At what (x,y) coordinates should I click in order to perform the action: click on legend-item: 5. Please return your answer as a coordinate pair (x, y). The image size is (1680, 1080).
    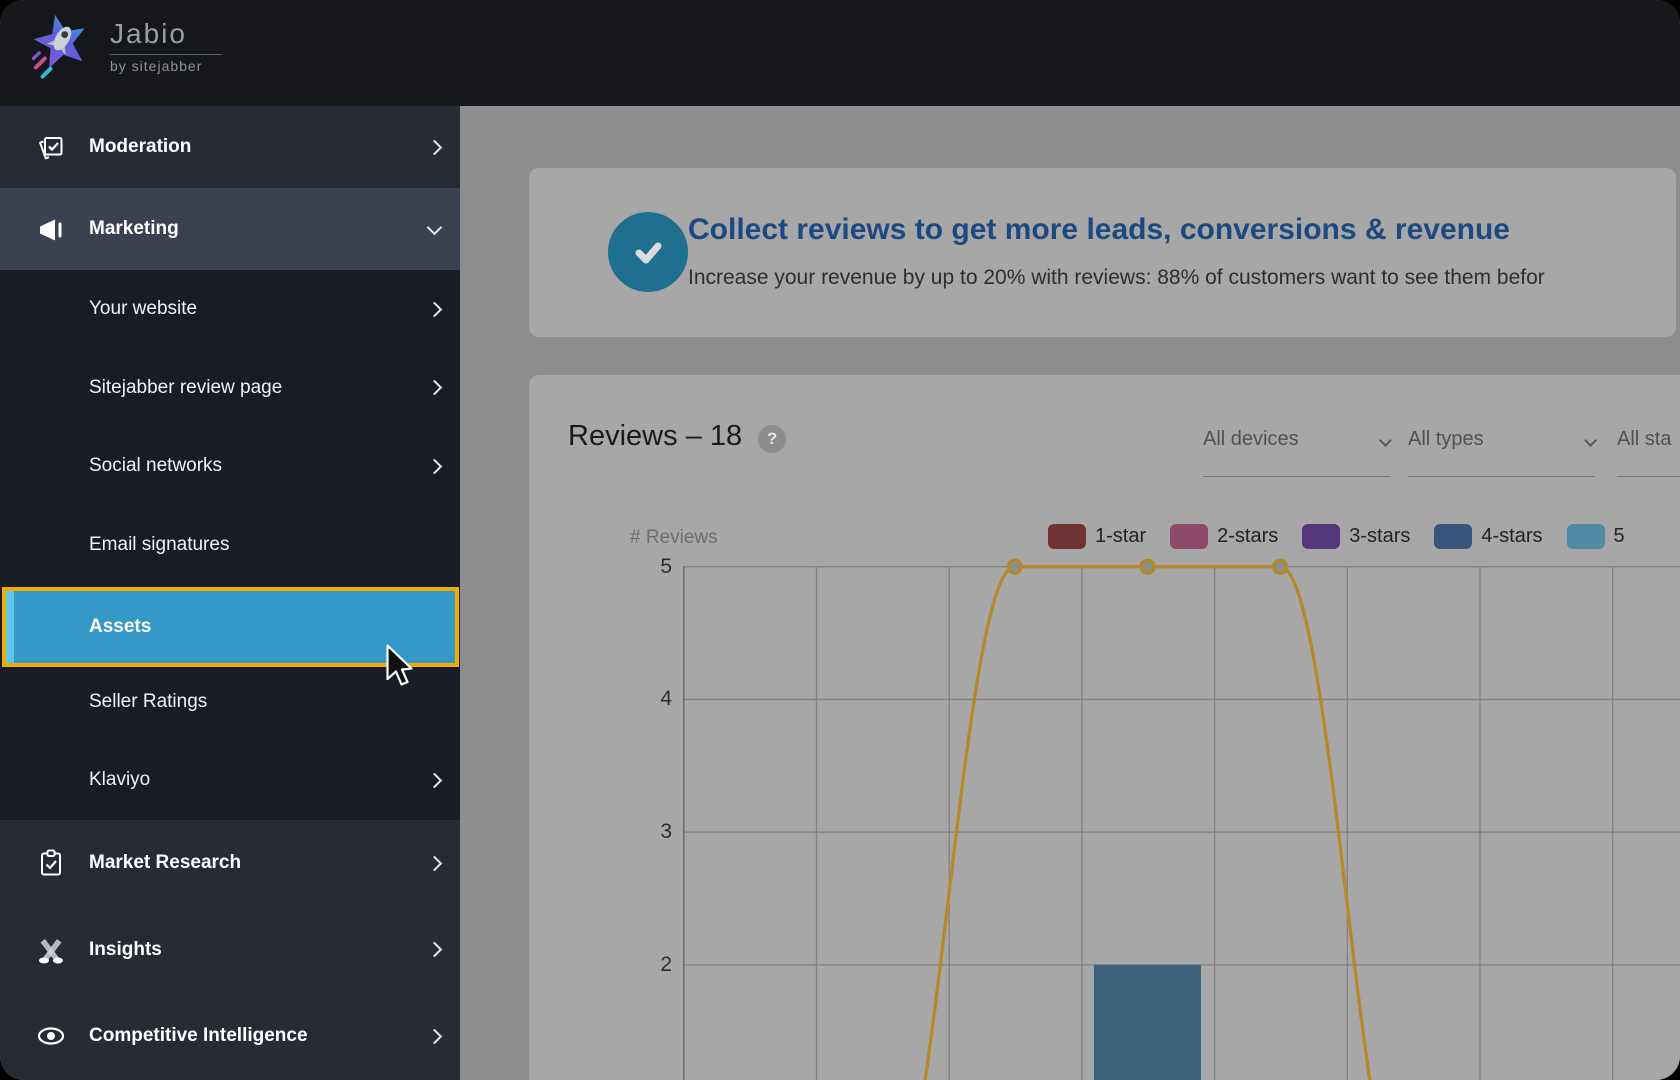
    Looking at the image, I should click on (1595, 536).